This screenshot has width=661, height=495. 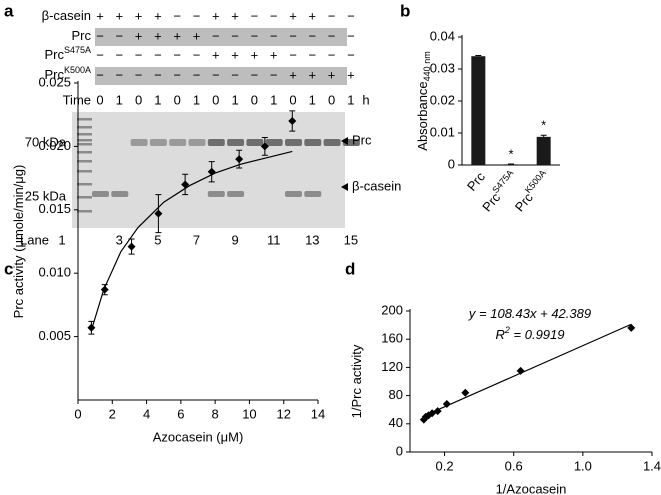 What do you see at coordinates (351, 239) in the screenshot?
I see `lane-number: 15` at bounding box center [351, 239].